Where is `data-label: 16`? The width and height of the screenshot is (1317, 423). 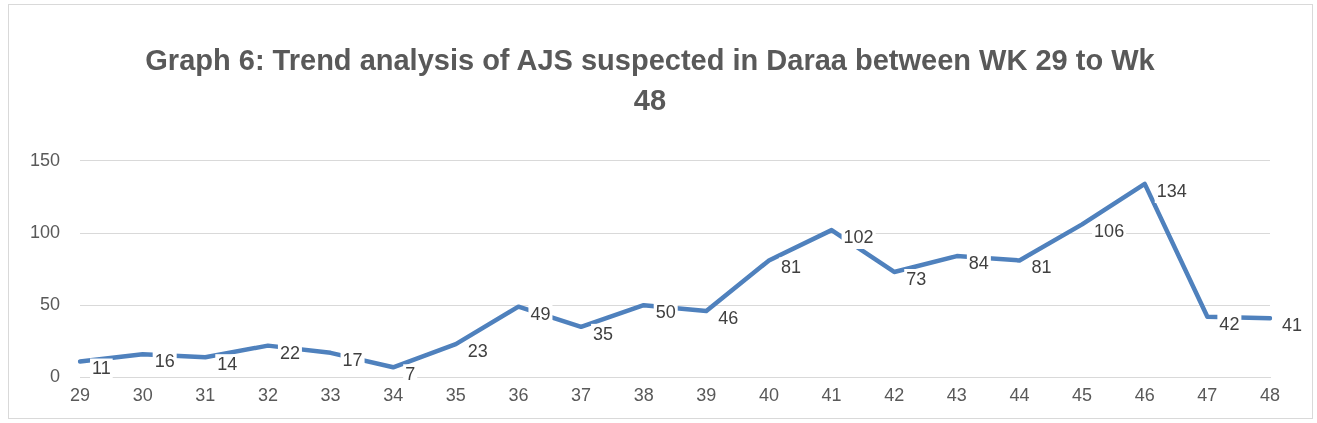 data-label: 16 is located at coordinates (164, 361).